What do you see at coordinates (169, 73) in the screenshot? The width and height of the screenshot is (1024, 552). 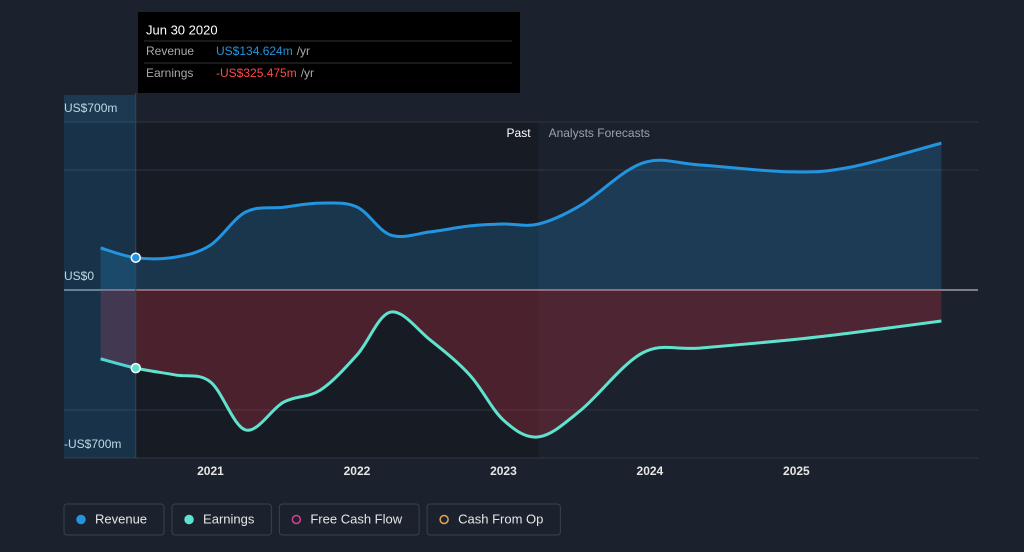 I see `tooltip-label: Earnings` at bounding box center [169, 73].